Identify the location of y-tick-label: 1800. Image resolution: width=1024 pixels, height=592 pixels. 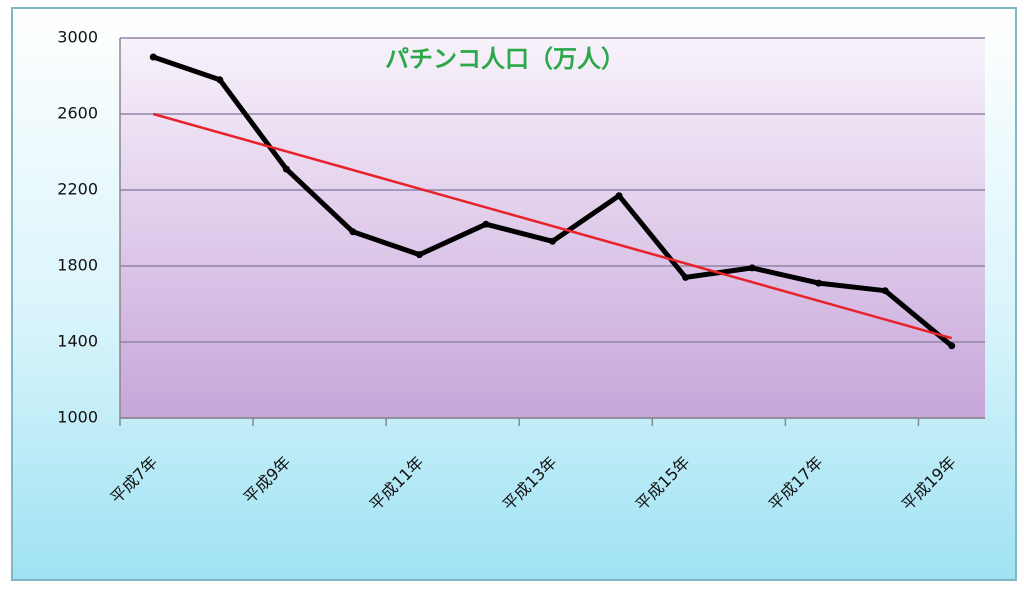
(77, 265).